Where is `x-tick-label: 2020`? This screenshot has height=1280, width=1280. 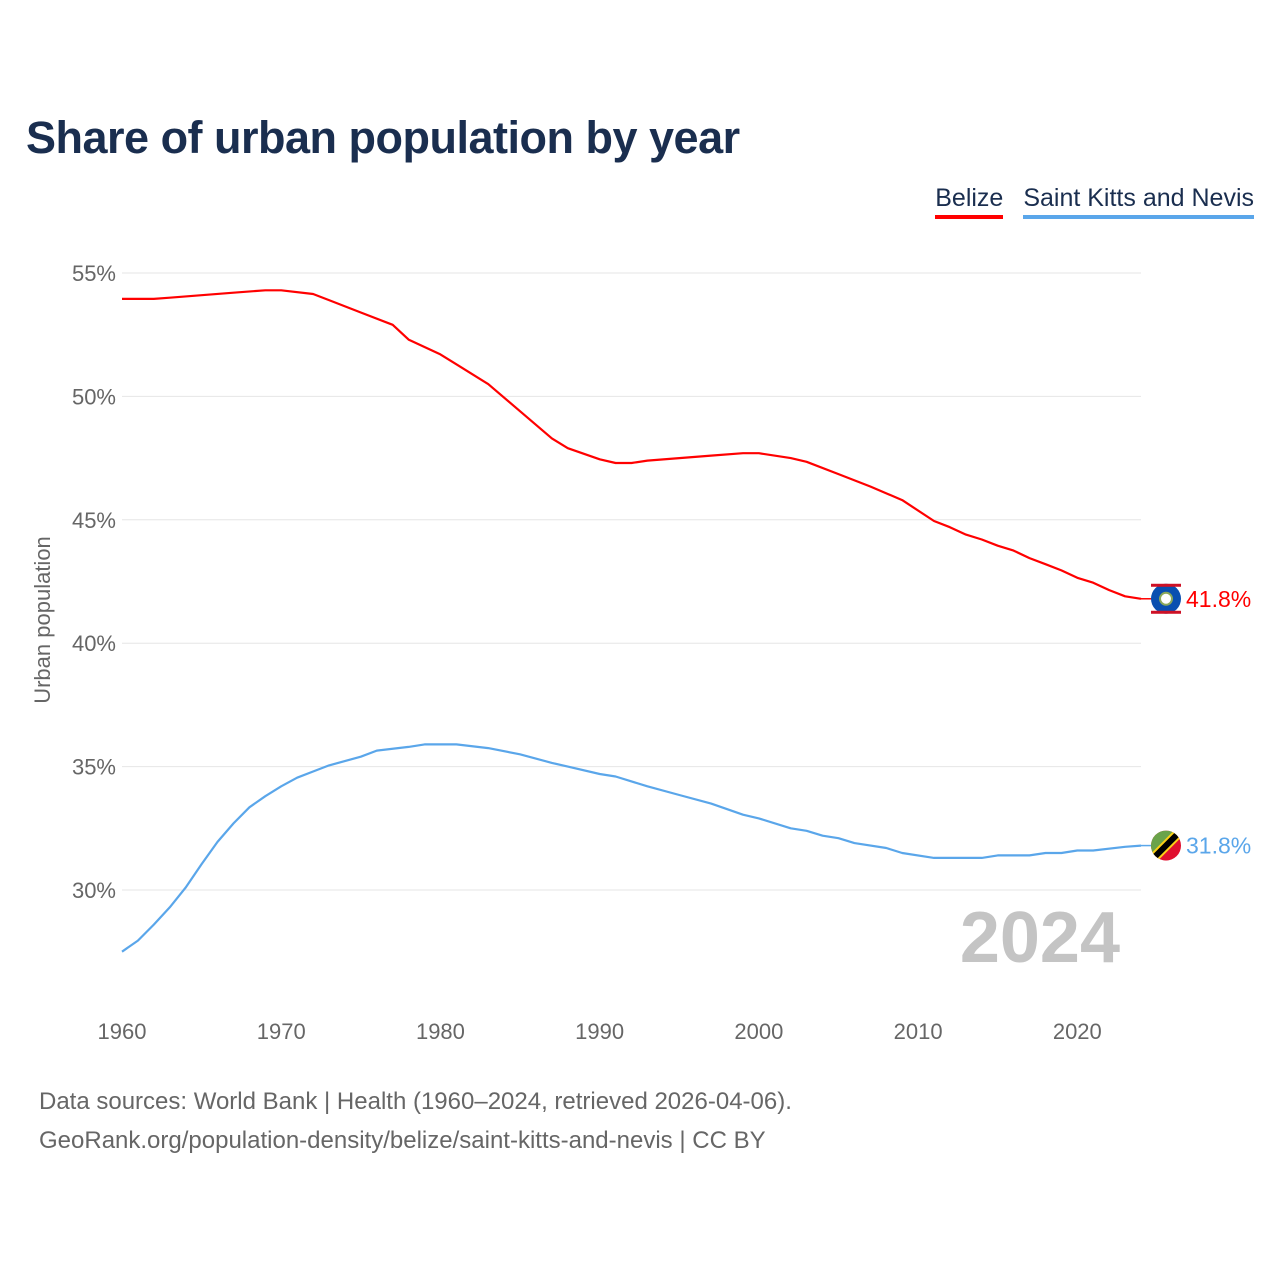 x-tick-label: 2020 is located at coordinates (1077, 1031).